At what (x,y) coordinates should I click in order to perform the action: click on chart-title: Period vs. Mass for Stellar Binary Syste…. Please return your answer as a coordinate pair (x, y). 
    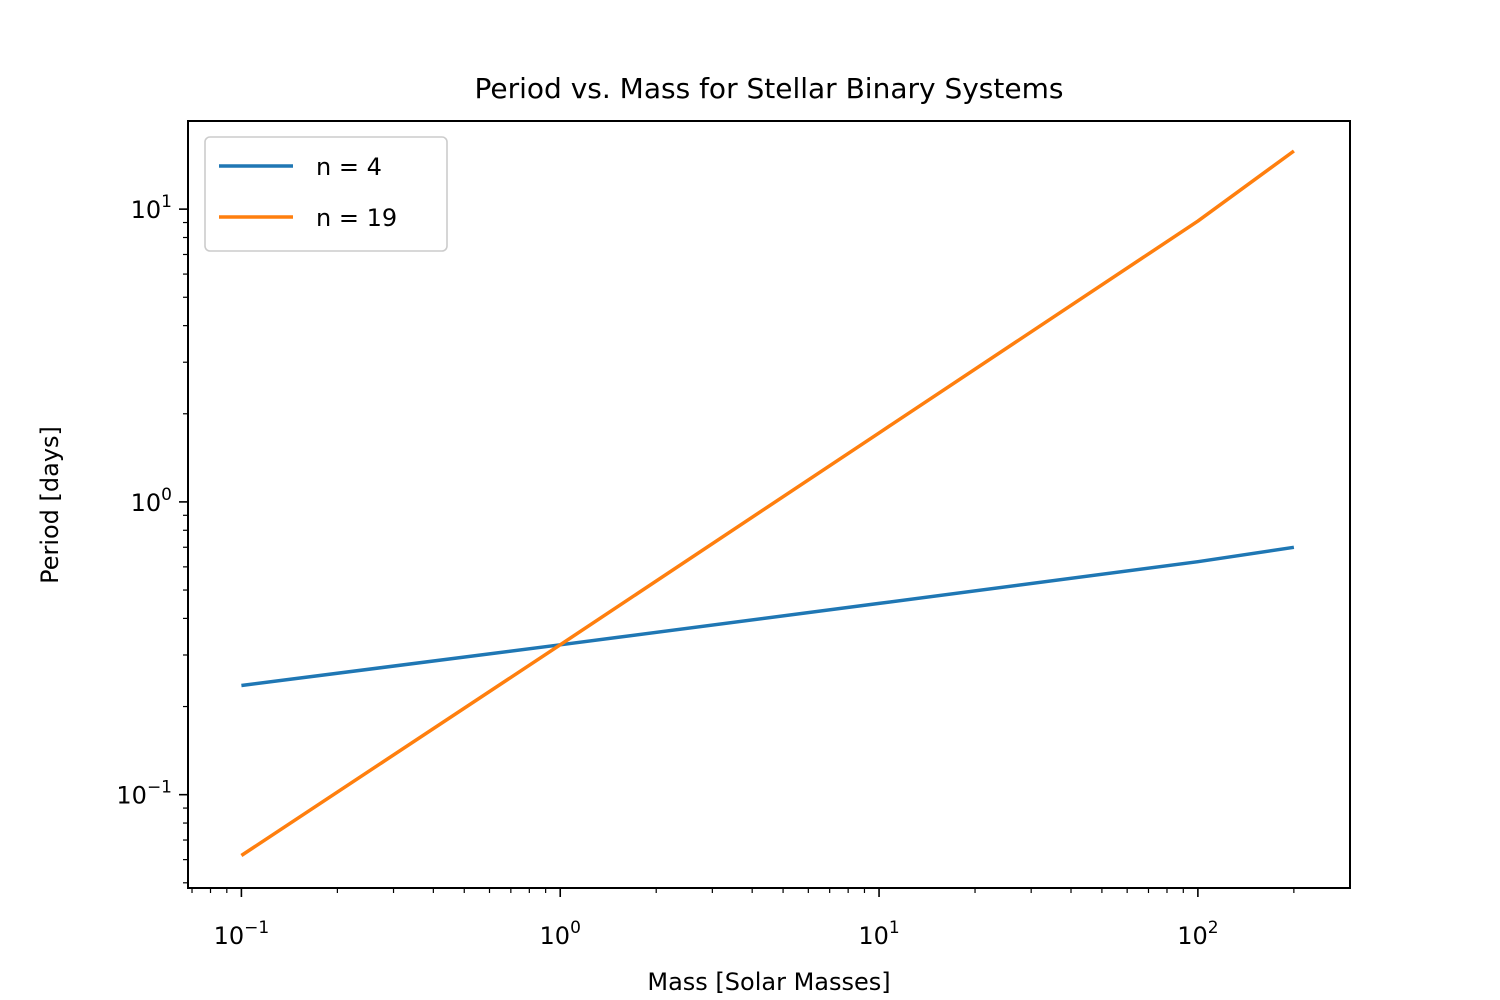
    Looking at the image, I should click on (769, 88).